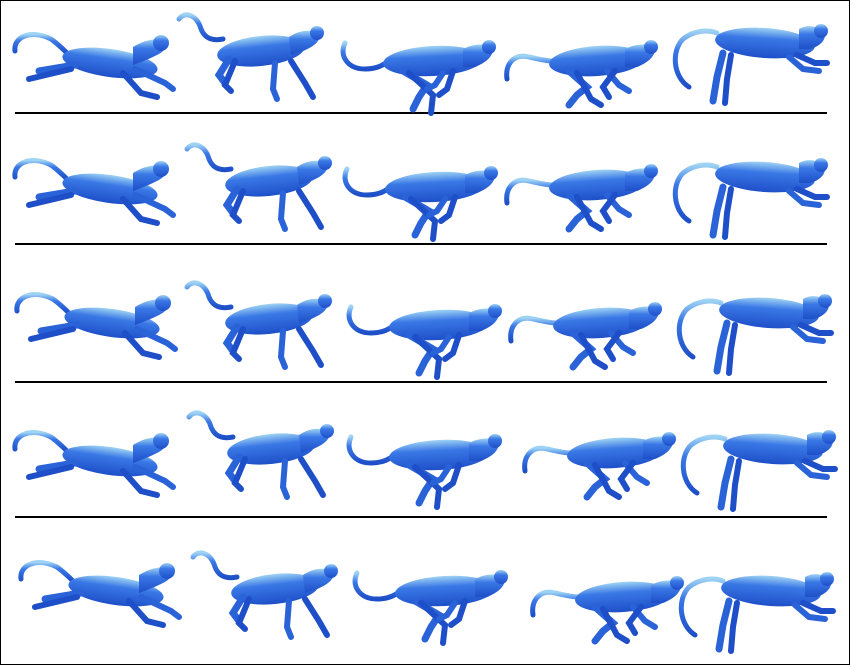  I want to click on cheetah-r1-c5, so click(751, 63).